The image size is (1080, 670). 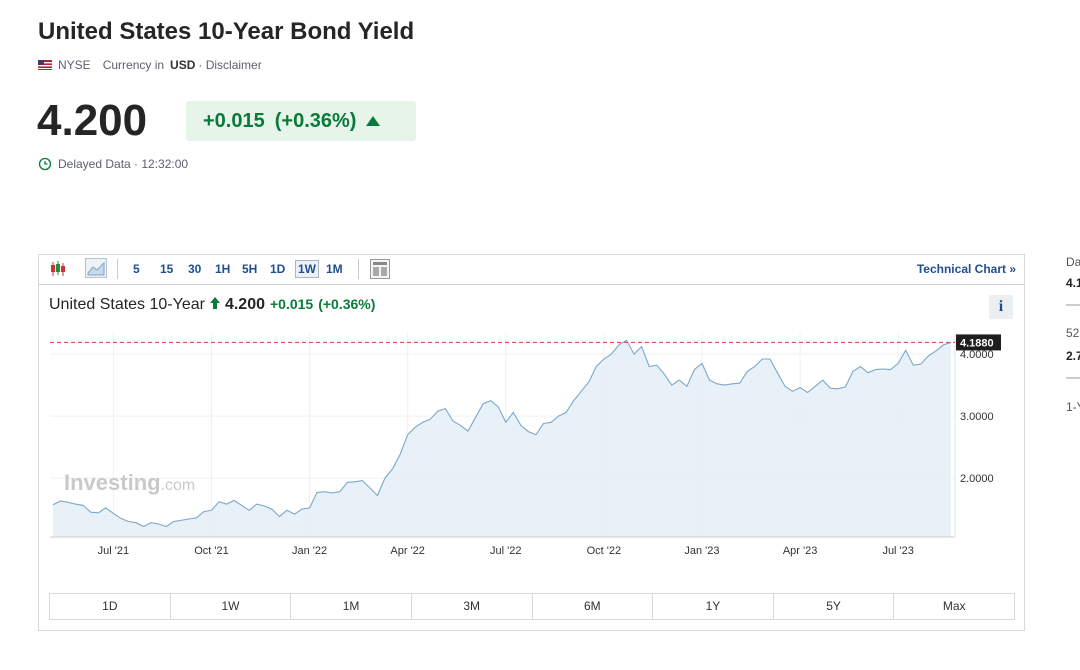 What do you see at coordinates (230, 65) in the screenshot?
I see `disclaimer: · Disclaimer` at bounding box center [230, 65].